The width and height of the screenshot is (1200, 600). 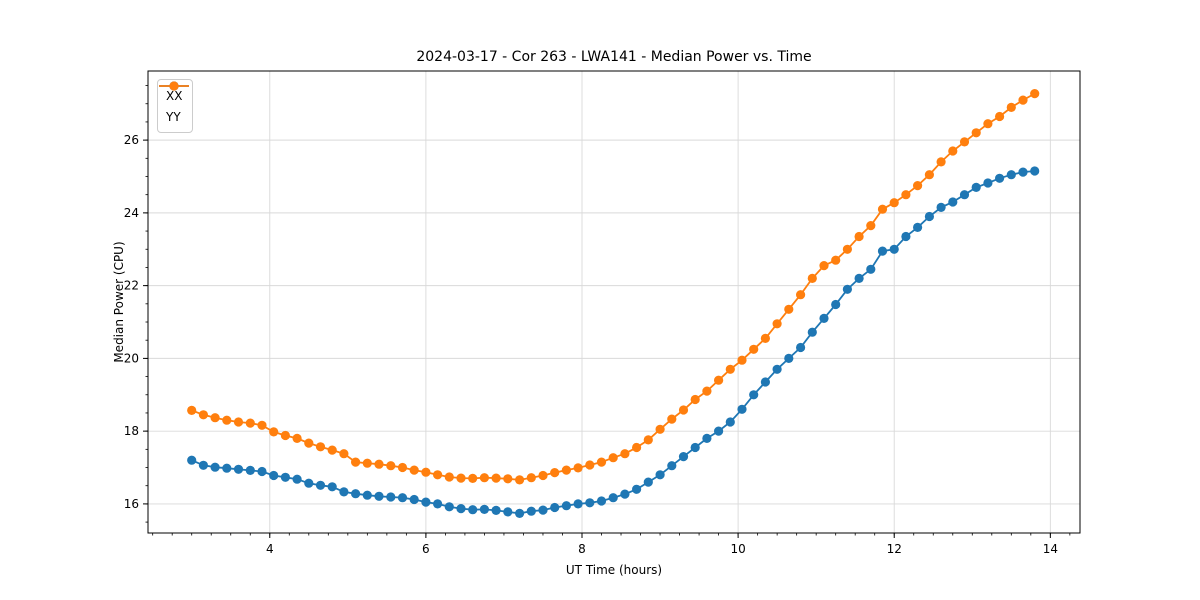 I want to click on y-tick-label: 18, so click(x=131, y=431).